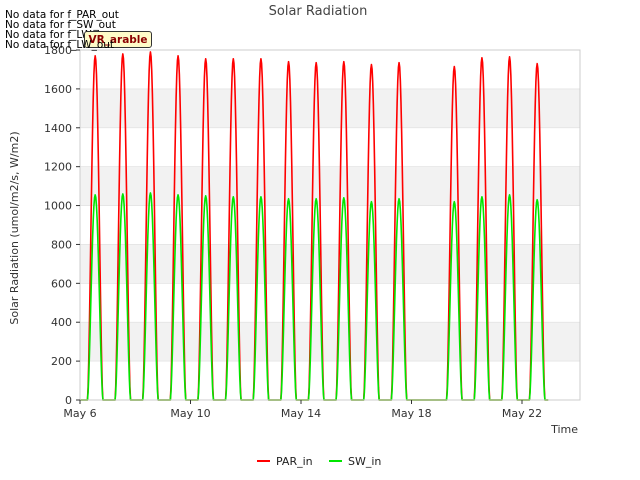 This screenshot has height=480, width=640. What do you see at coordinates (56, 35) in the screenshot?
I see `no-data-message: No data for f_LW_in` at bounding box center [56, 35].